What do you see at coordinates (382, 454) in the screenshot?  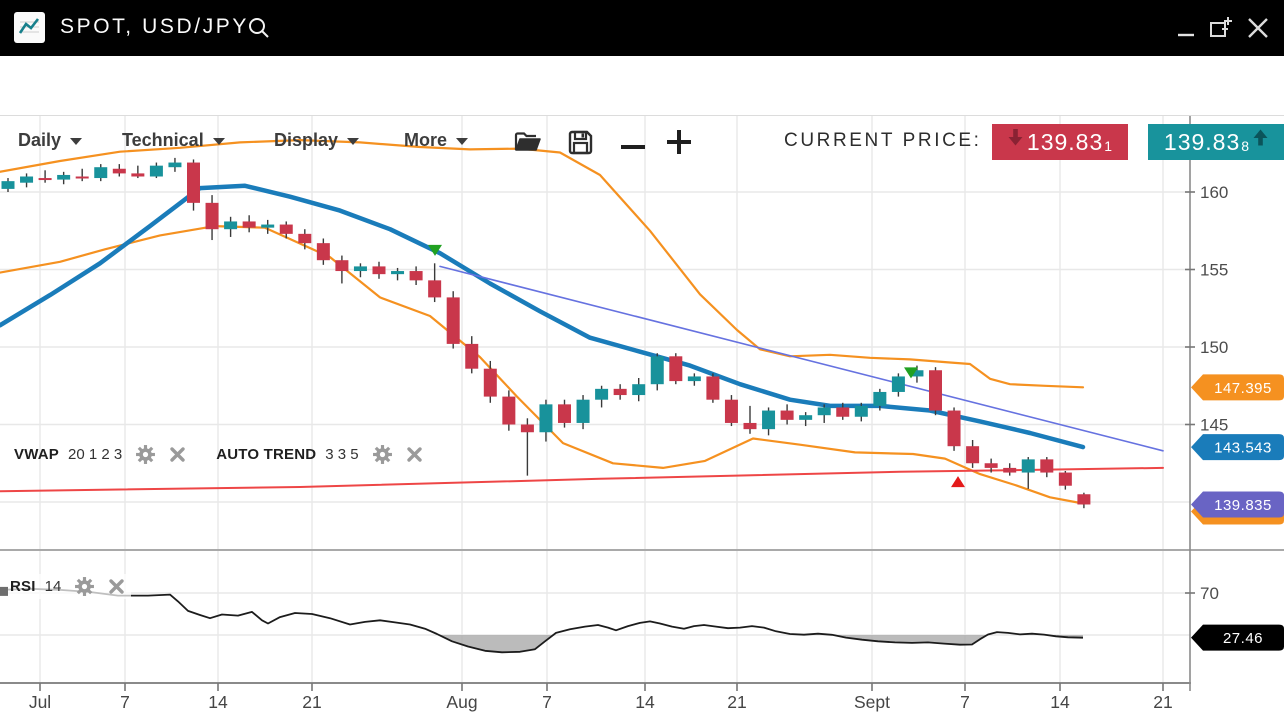 I see `auto-trend-settings-gear-icon` at bounding box center [382, 454].